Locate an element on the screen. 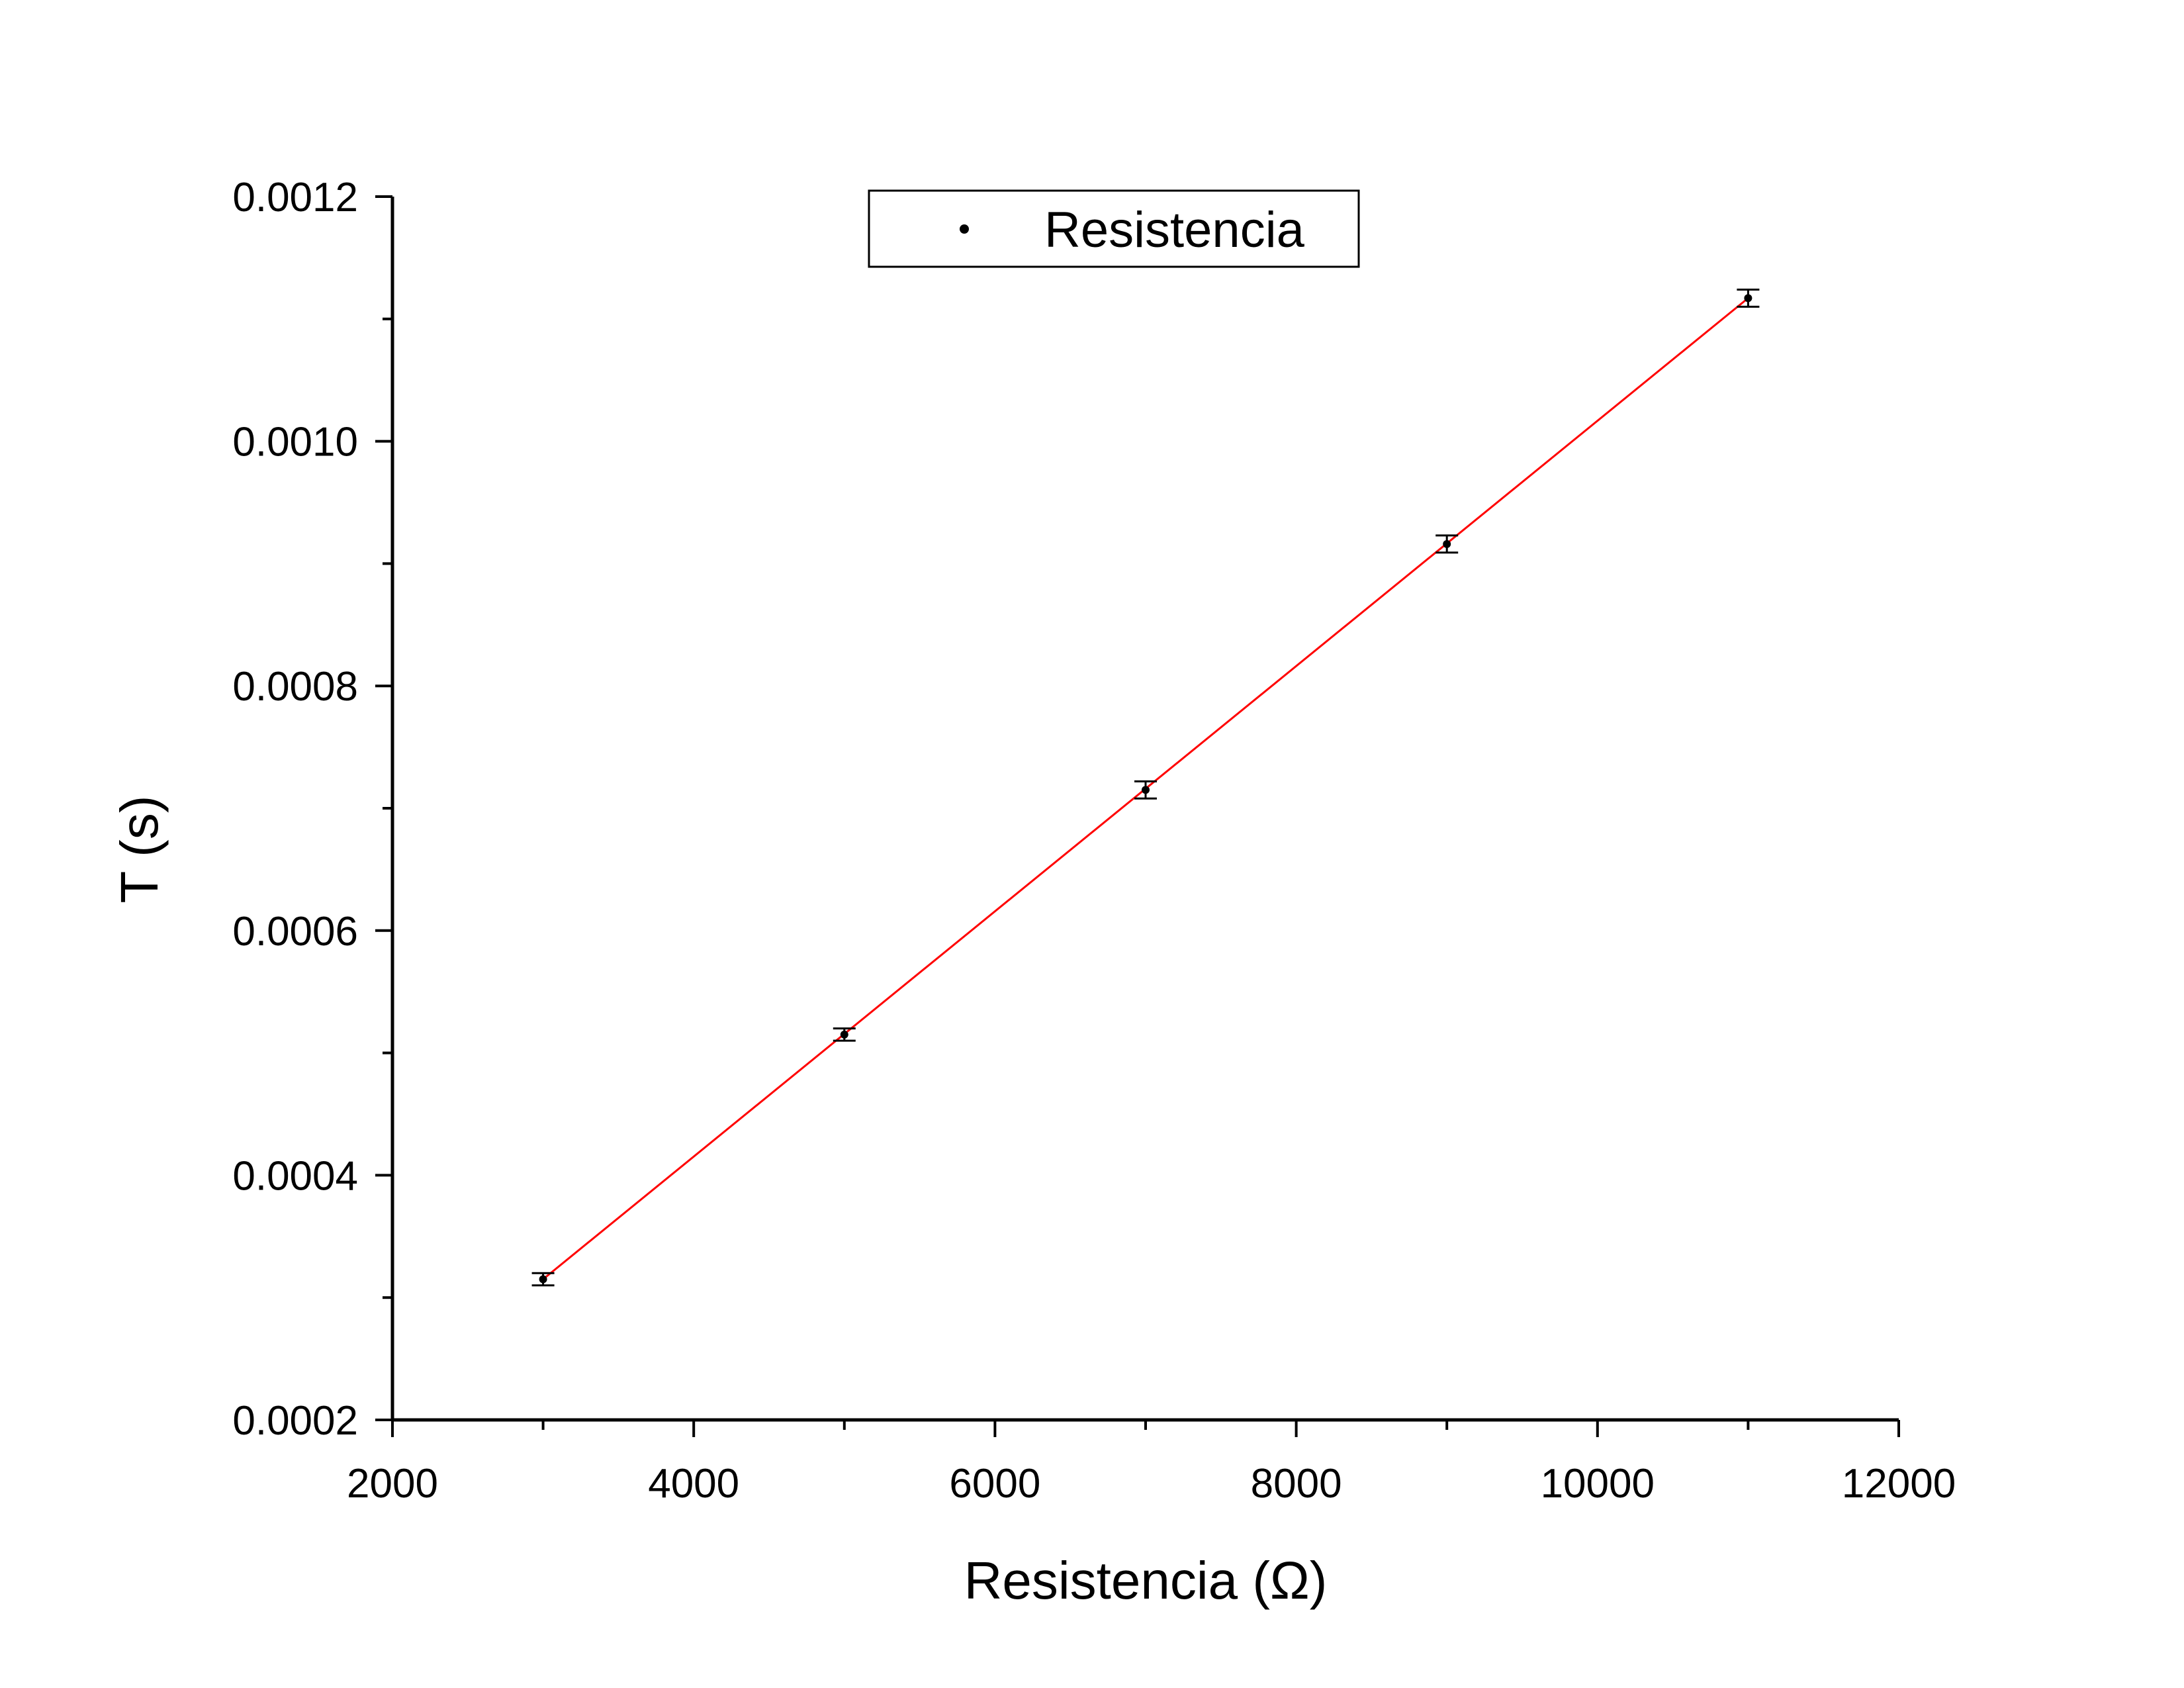  y-tick-label: 0.0006 is located at coordinates (295, 932).